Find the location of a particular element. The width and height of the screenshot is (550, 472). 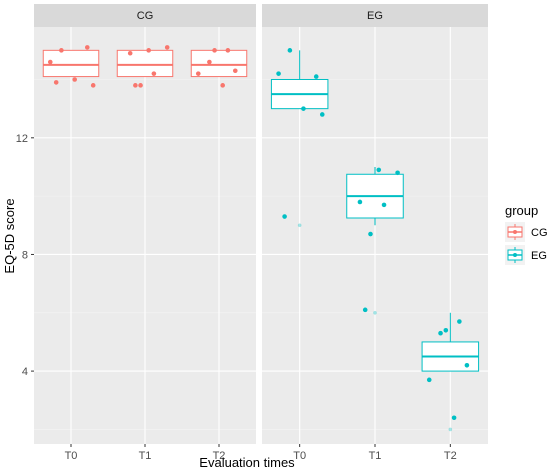

box-eg-t1 is located at coordinates (375, 240).